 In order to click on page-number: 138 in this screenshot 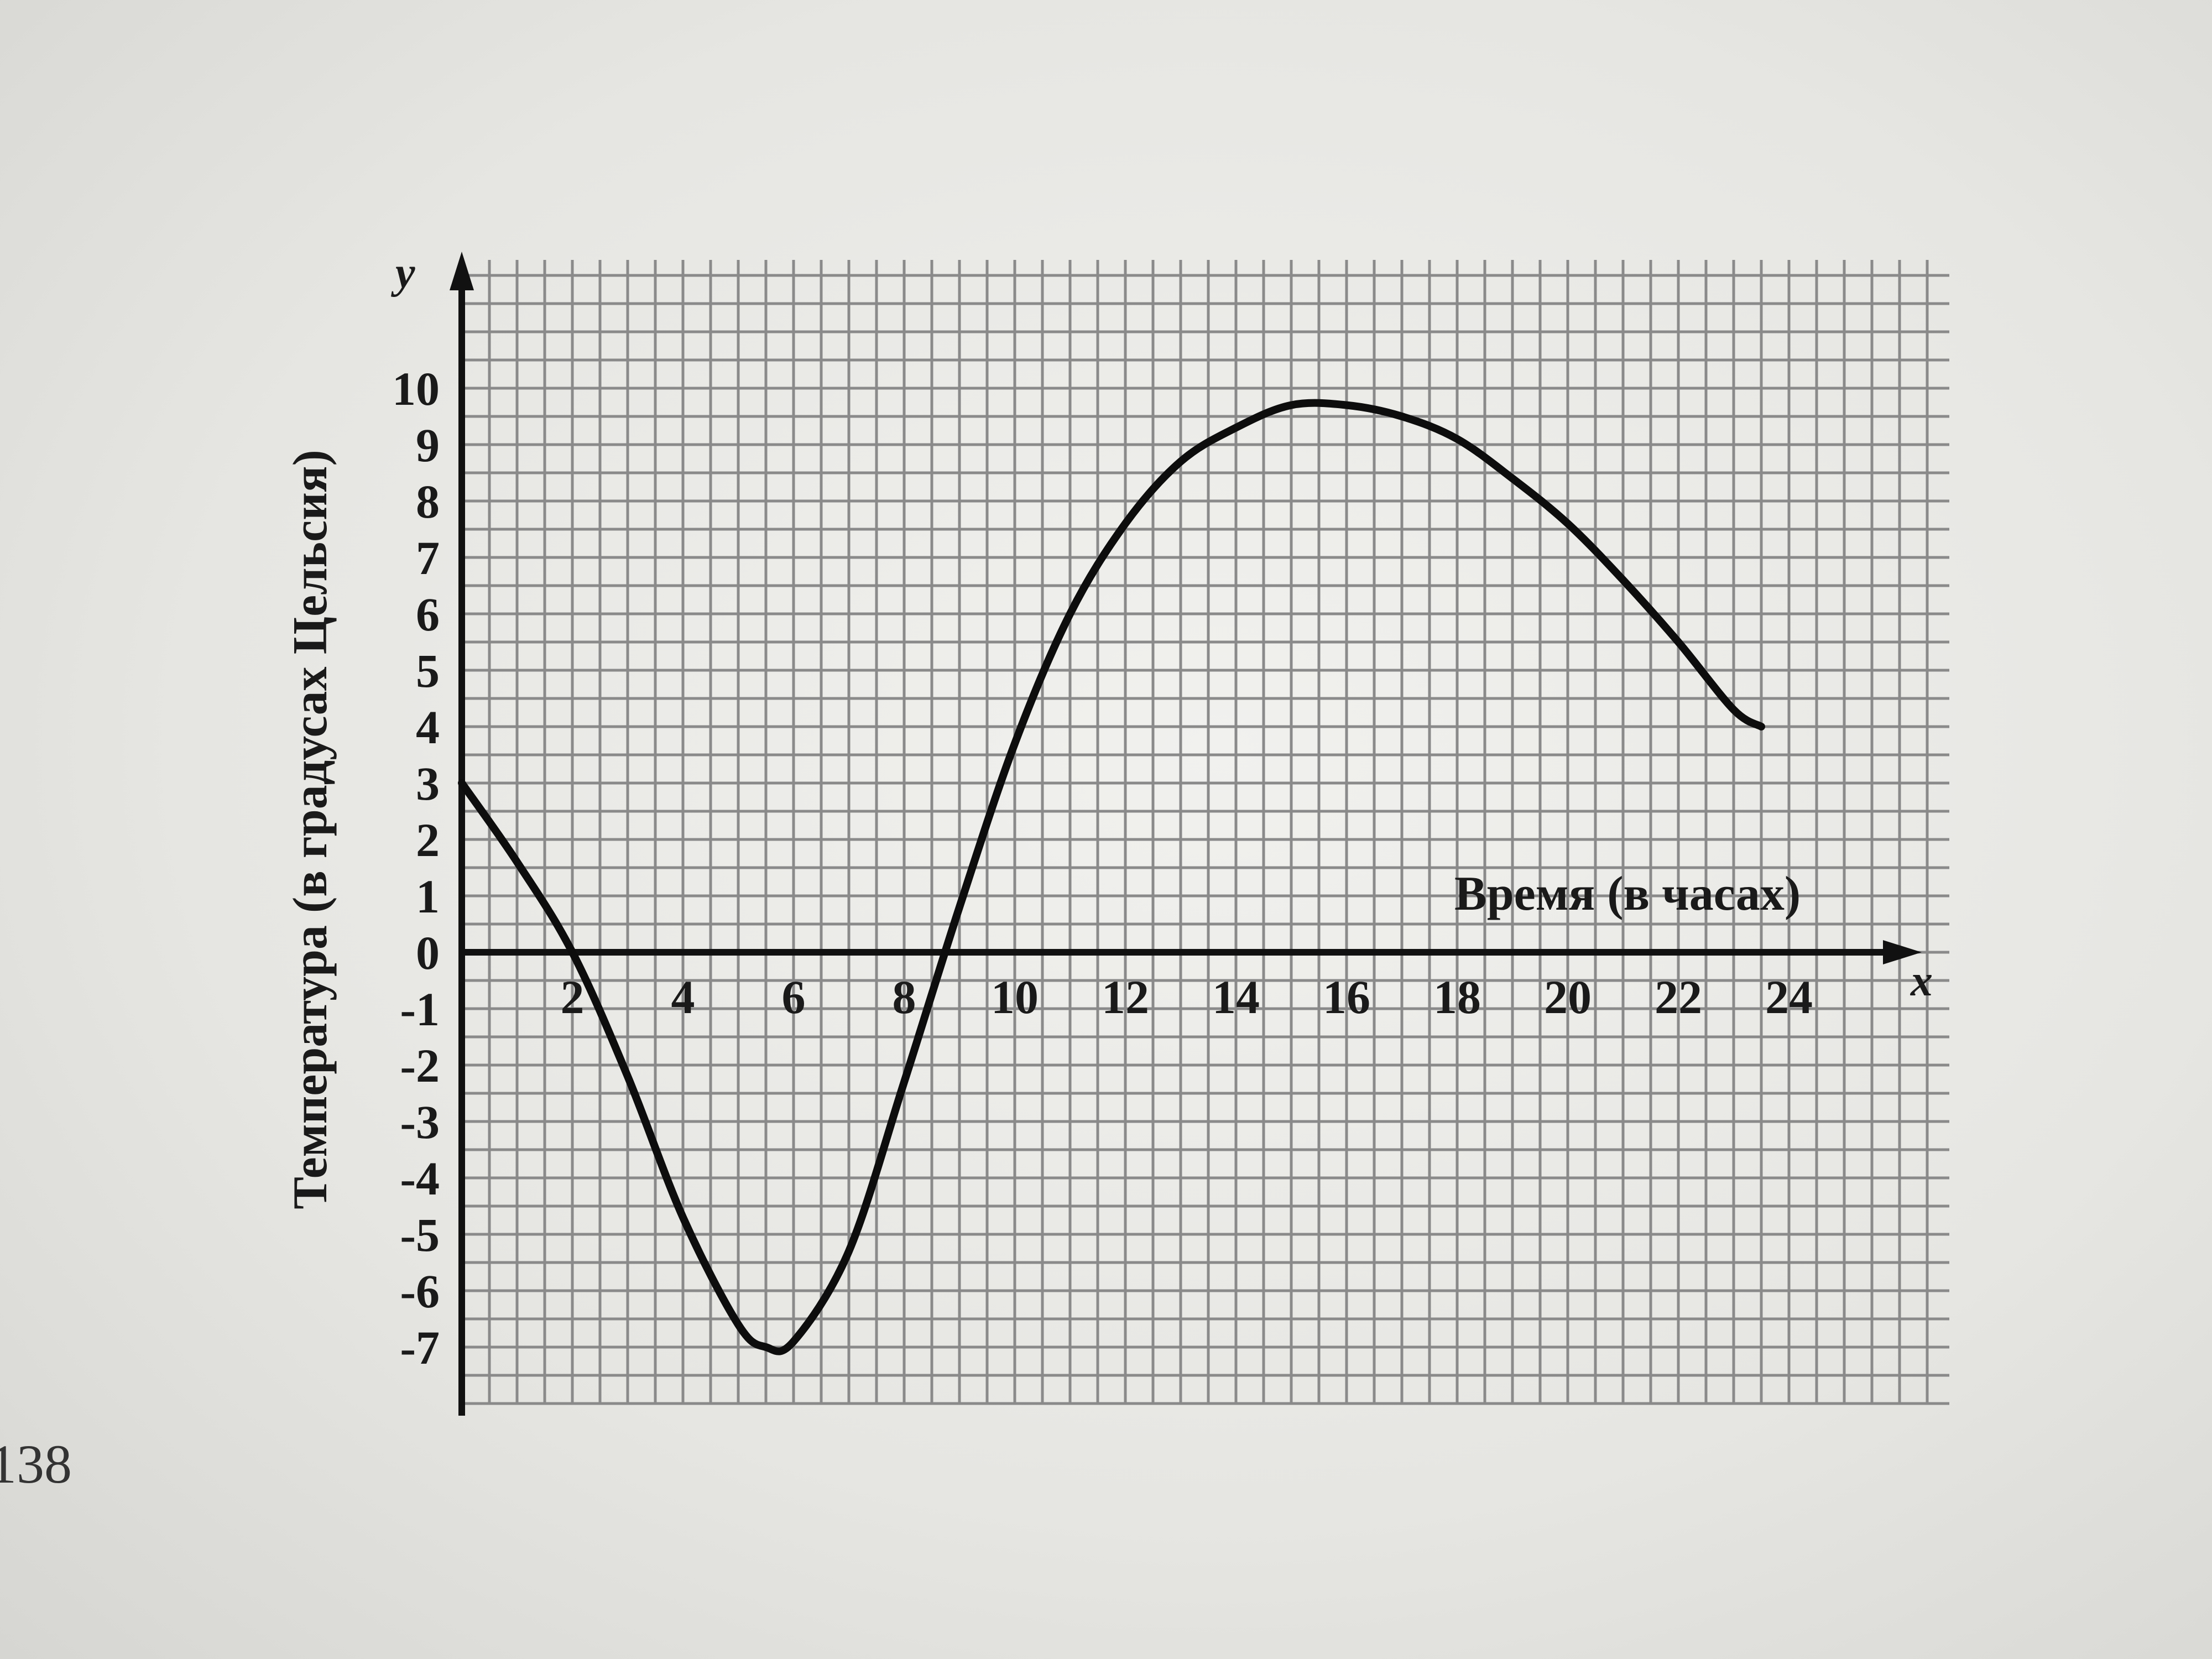, I will do `click(36, 1464)`.